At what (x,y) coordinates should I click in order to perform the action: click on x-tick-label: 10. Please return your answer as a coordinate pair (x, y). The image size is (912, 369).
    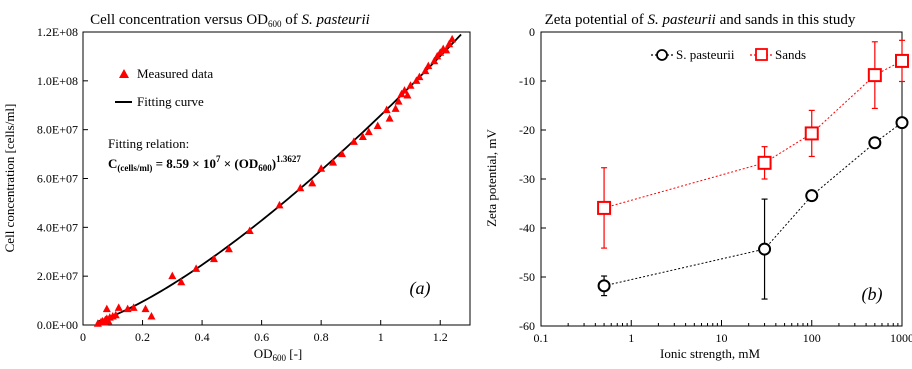
    Looking at the image, I should click on (722, 338).